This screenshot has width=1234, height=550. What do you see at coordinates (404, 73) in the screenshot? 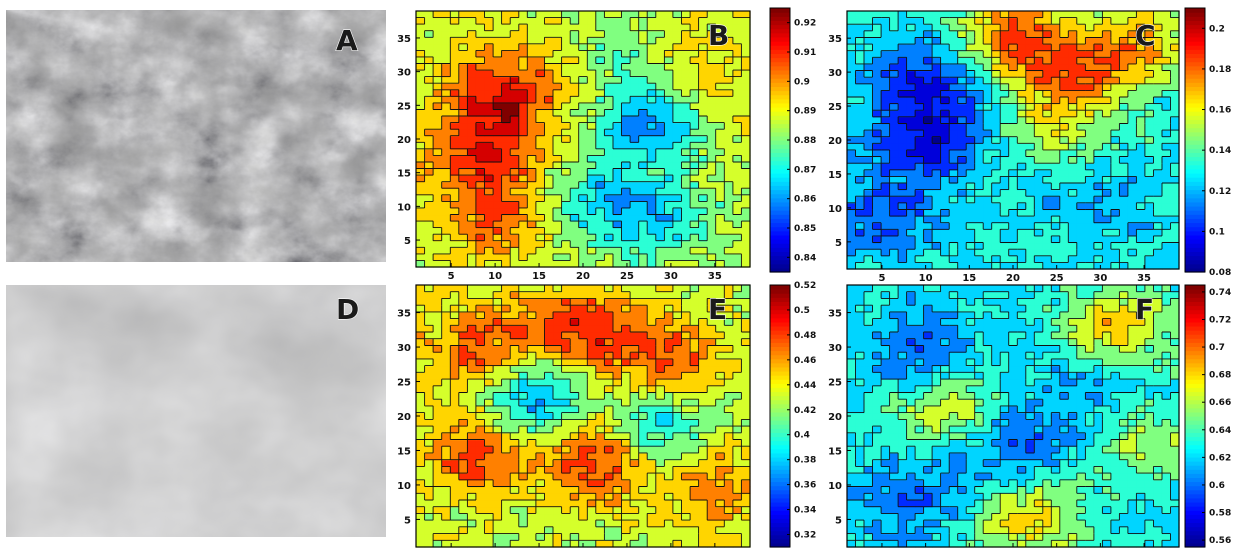
I see `y-tick-label: 30` at bounding box center [404, 73].